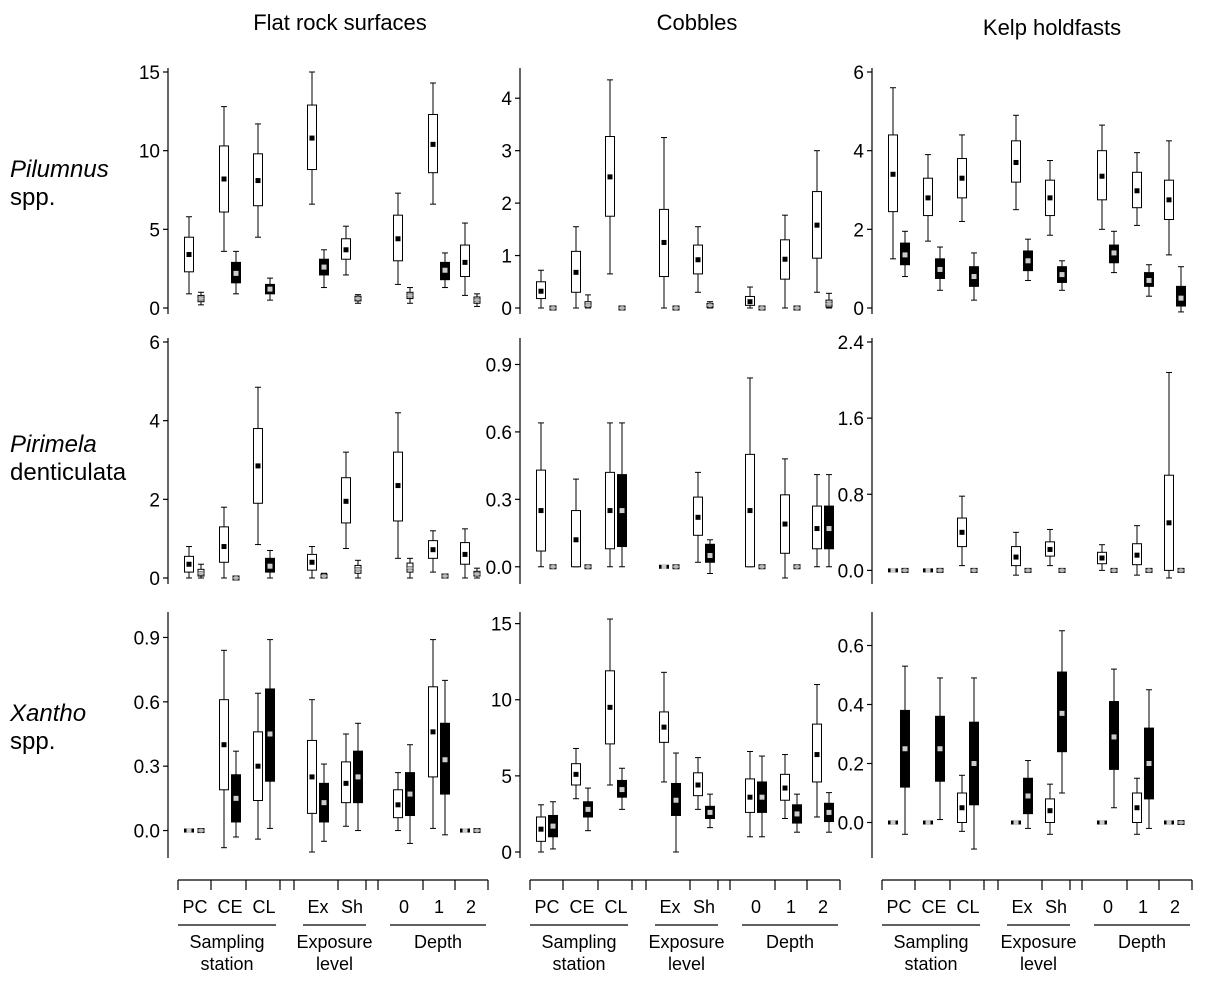  I want to click on x-category-label: Sh, so click(352, 907).